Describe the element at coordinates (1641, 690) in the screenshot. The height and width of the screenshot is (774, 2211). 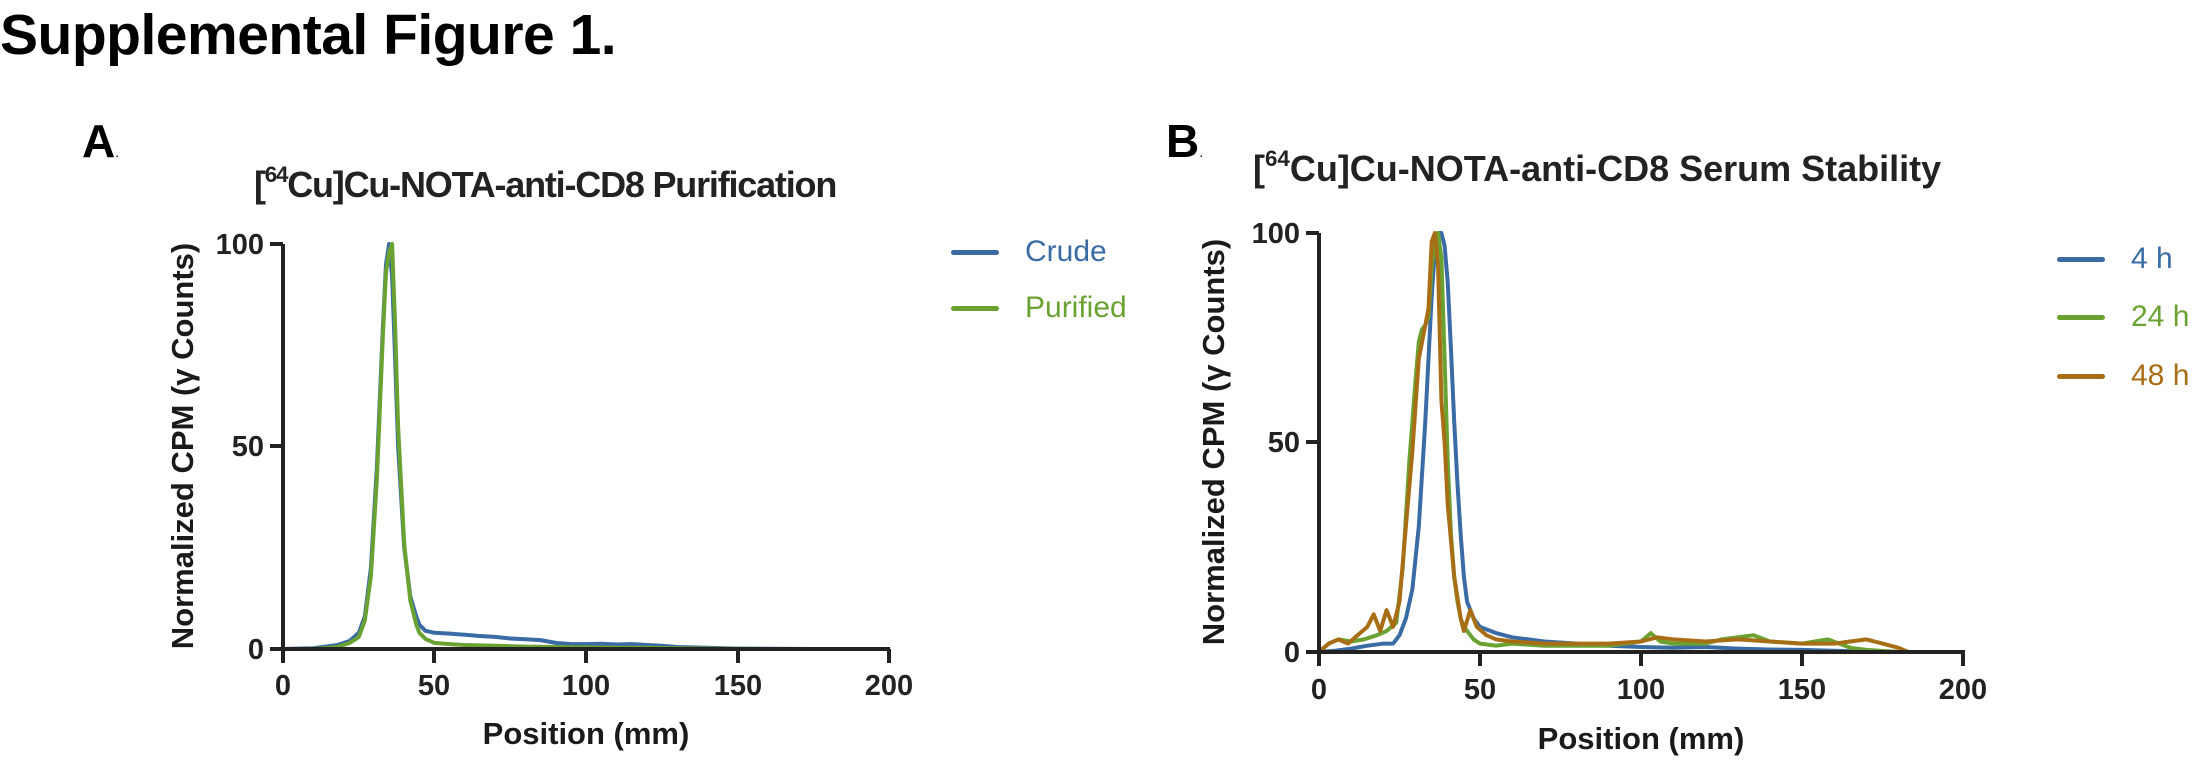
I see `panel-b-xtick-label-100: 100` at that location.